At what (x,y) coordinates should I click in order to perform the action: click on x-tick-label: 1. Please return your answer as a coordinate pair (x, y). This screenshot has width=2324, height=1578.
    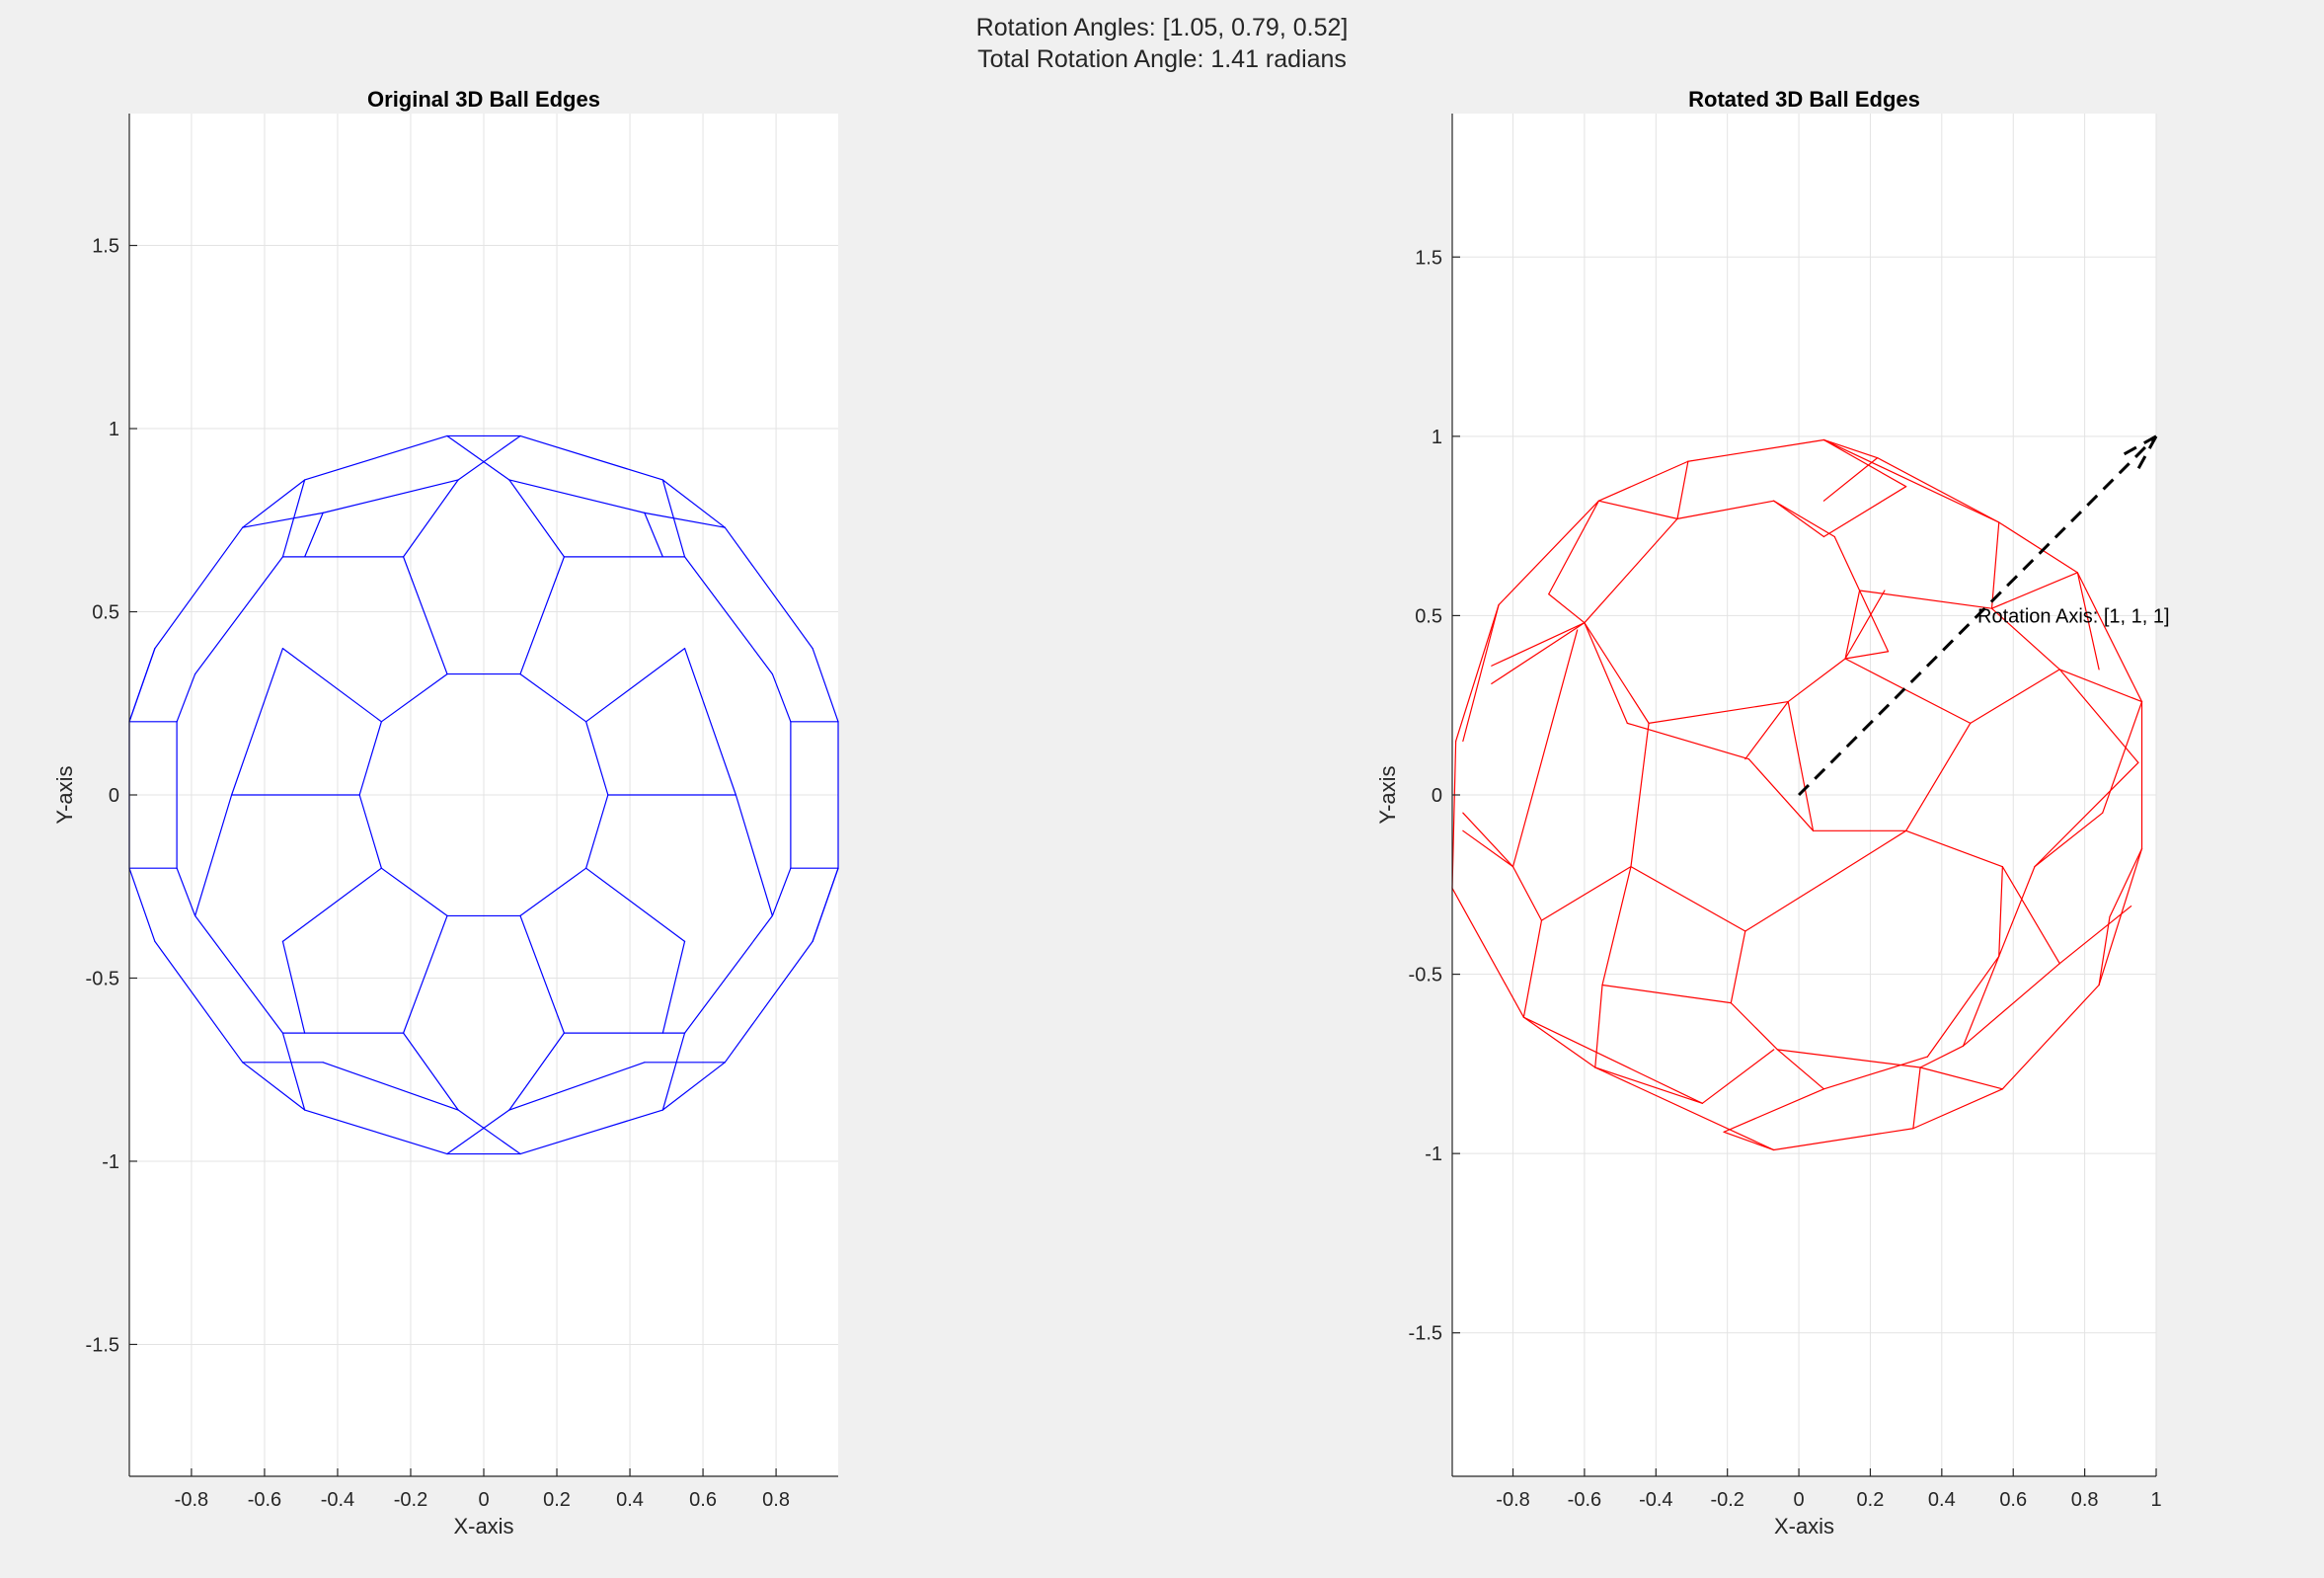
    Looking at the image, I should click on (2155, 1500).